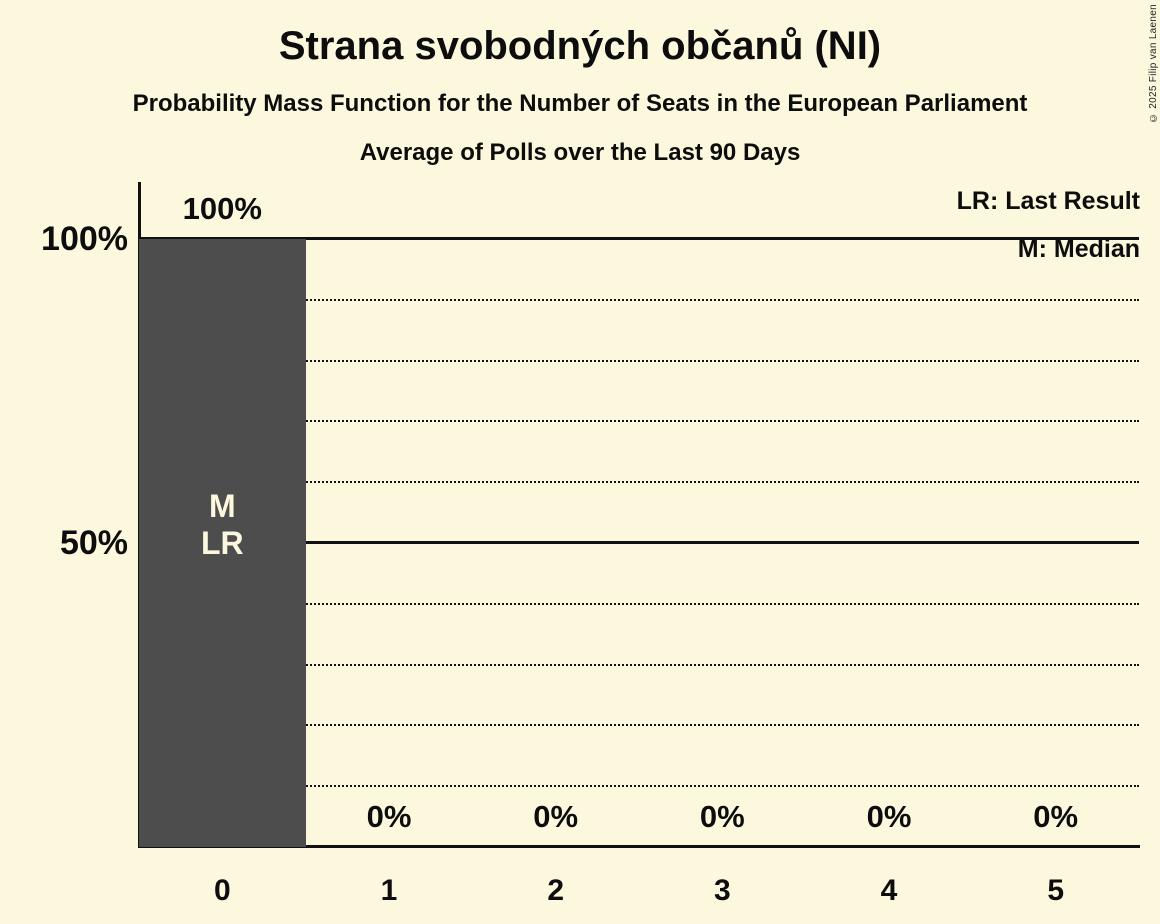  Describe the element at coordinates (889, 890) in the screenshot. I see `x-tick-label-4: 4` at that location.